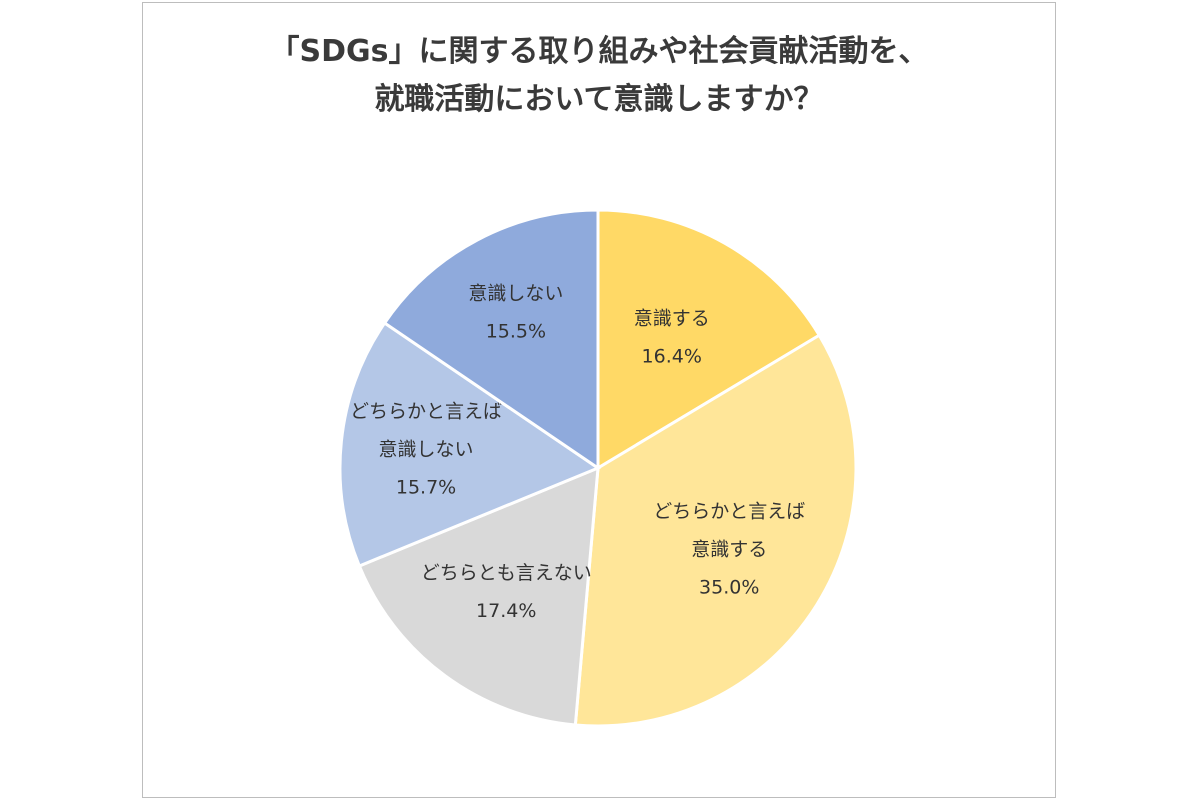 The height and width of the screenshot is (800, 1200). Describe the element at coordinates (426, 450) in the screenshot. I see `slice-label-text-4-2: 意識しない` at that location.